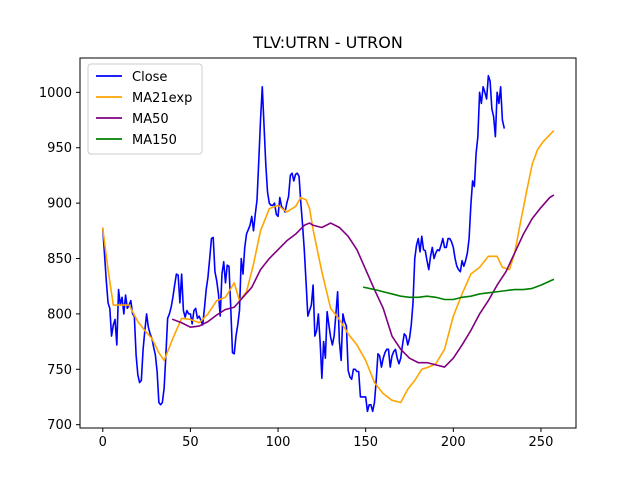 The image size is (640, 480). What do you see at coordinates (59, 204) in the screenshot?
I see `y-tick-label: 900` at bounding box center [59, 204].